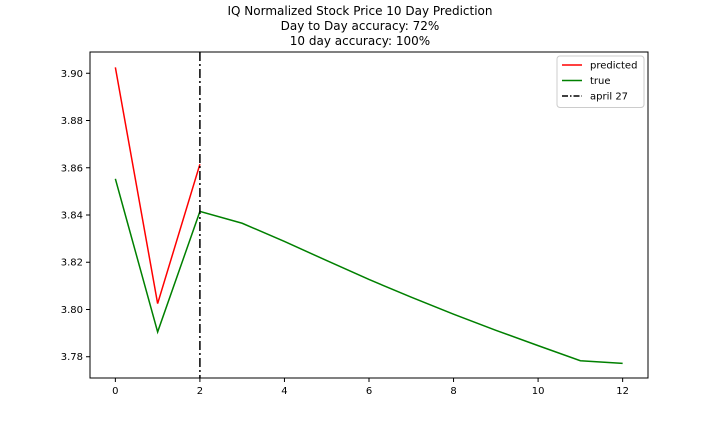 The width and height of the screenshot is (720, 432). I want to click on y-tick-label: 3.86, so click(72, 168).